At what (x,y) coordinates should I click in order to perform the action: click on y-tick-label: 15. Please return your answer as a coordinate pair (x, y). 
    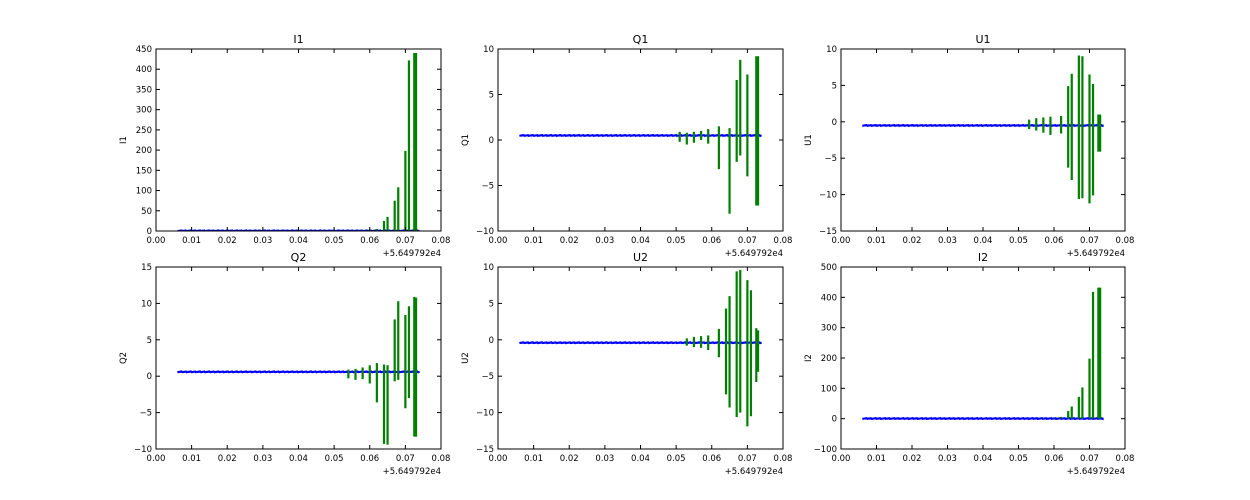
    Looking at the image, I should click on (146, 268).